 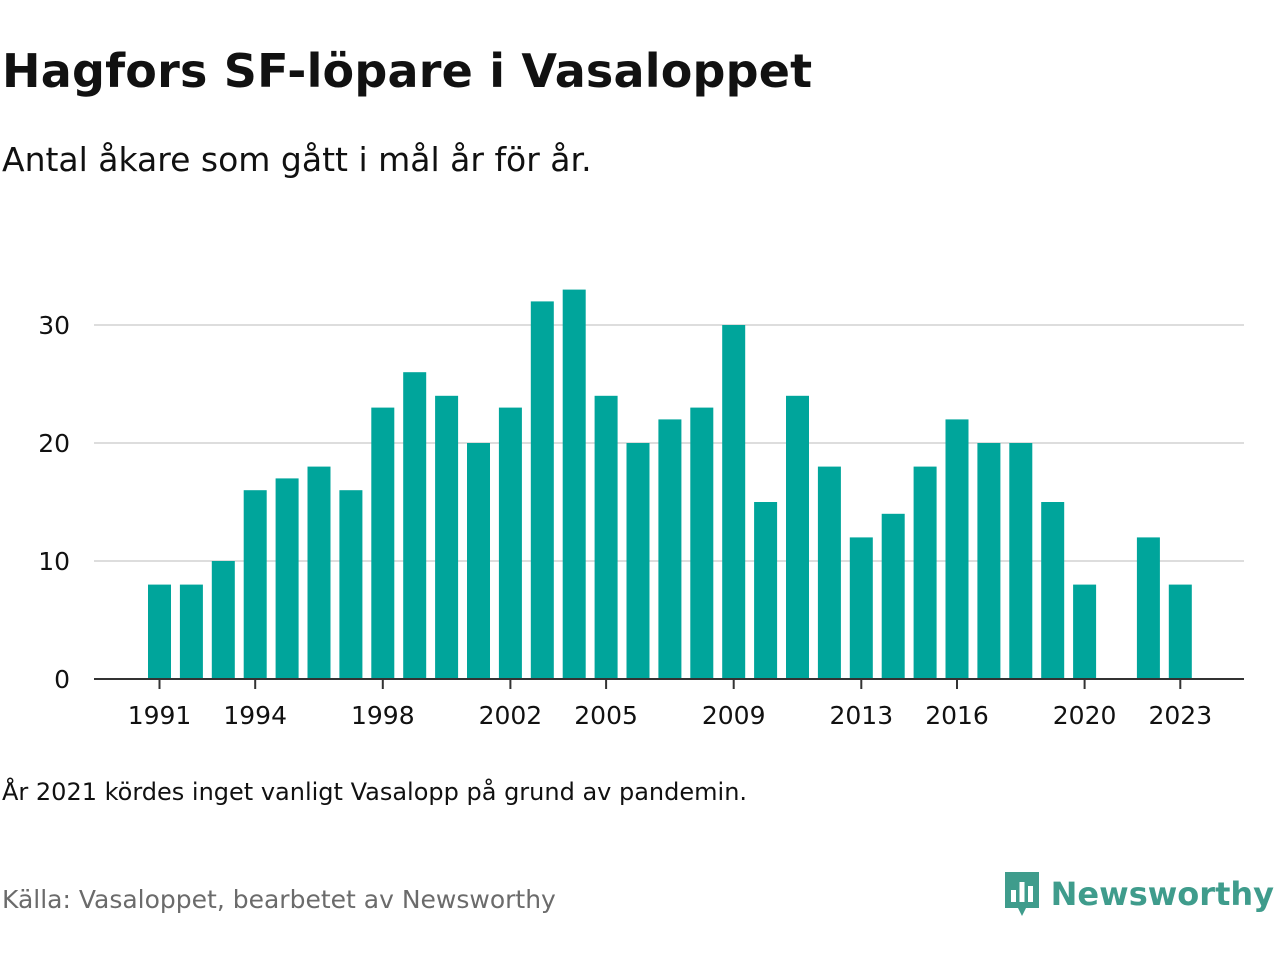 I want to click on bar-2016, so click(x=957, y=549).